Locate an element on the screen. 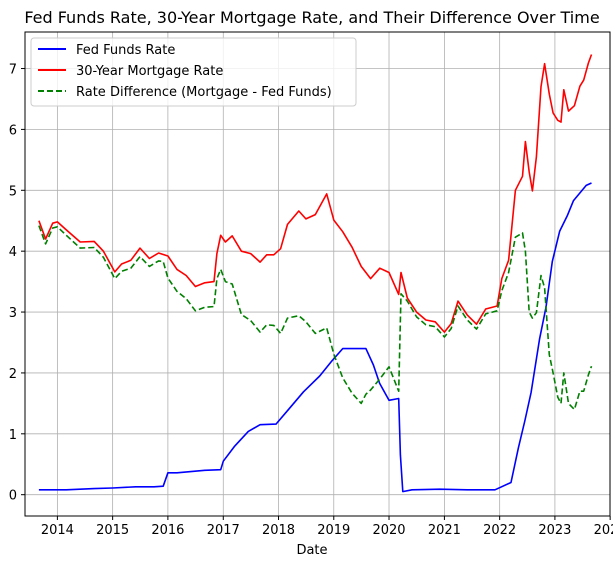 This screenshot has width=613, height=562. y-tick-label: 6 is located at coordinates (13, 130).